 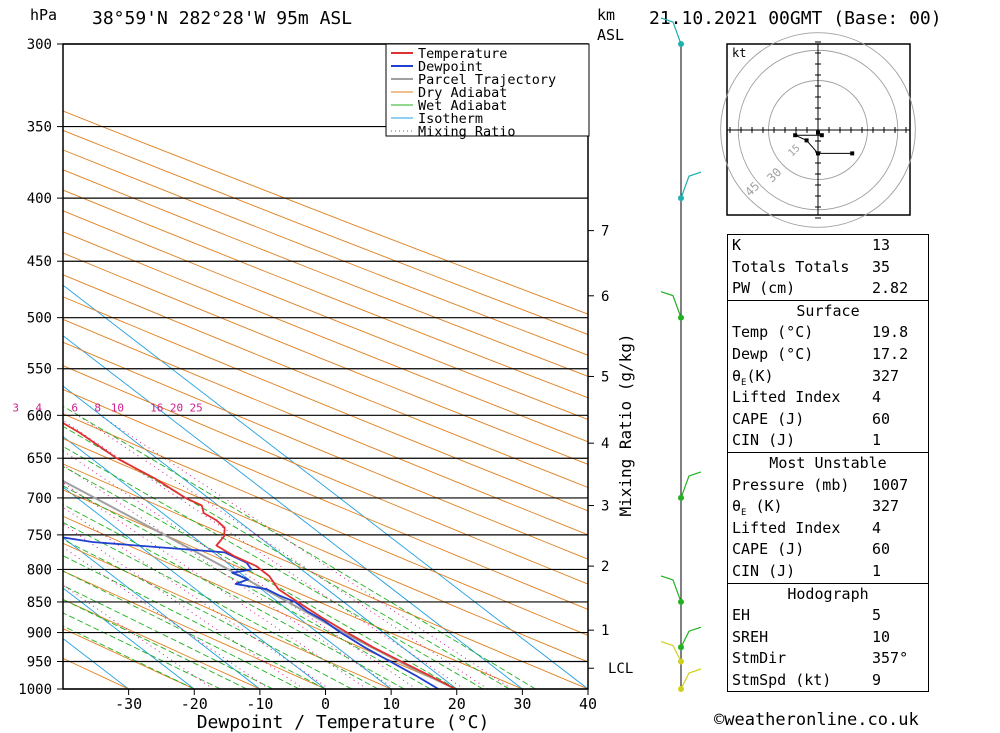 What do you see at coordinates (605, 297) in the screenshot?
I see `km-tick-label: 6` at bounding box center [605, 297].